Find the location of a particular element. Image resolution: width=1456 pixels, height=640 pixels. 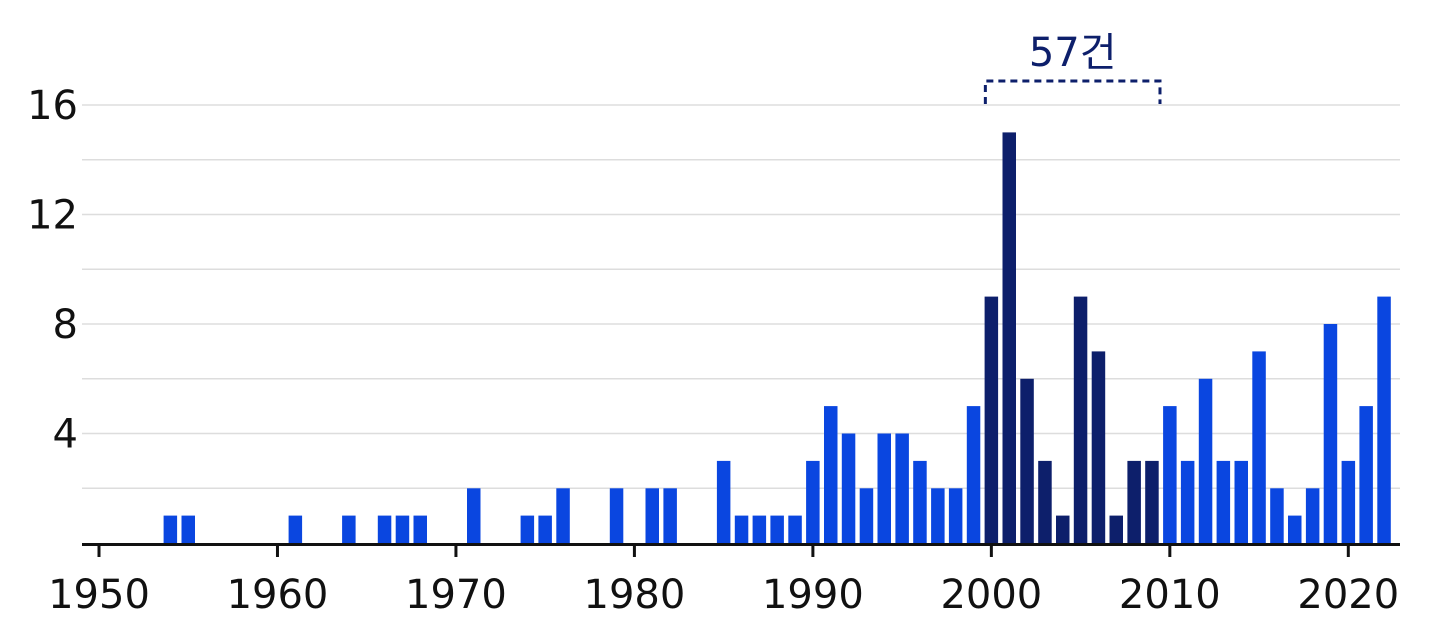

y-tick-label: 8 is located at coordinates (65, 325).